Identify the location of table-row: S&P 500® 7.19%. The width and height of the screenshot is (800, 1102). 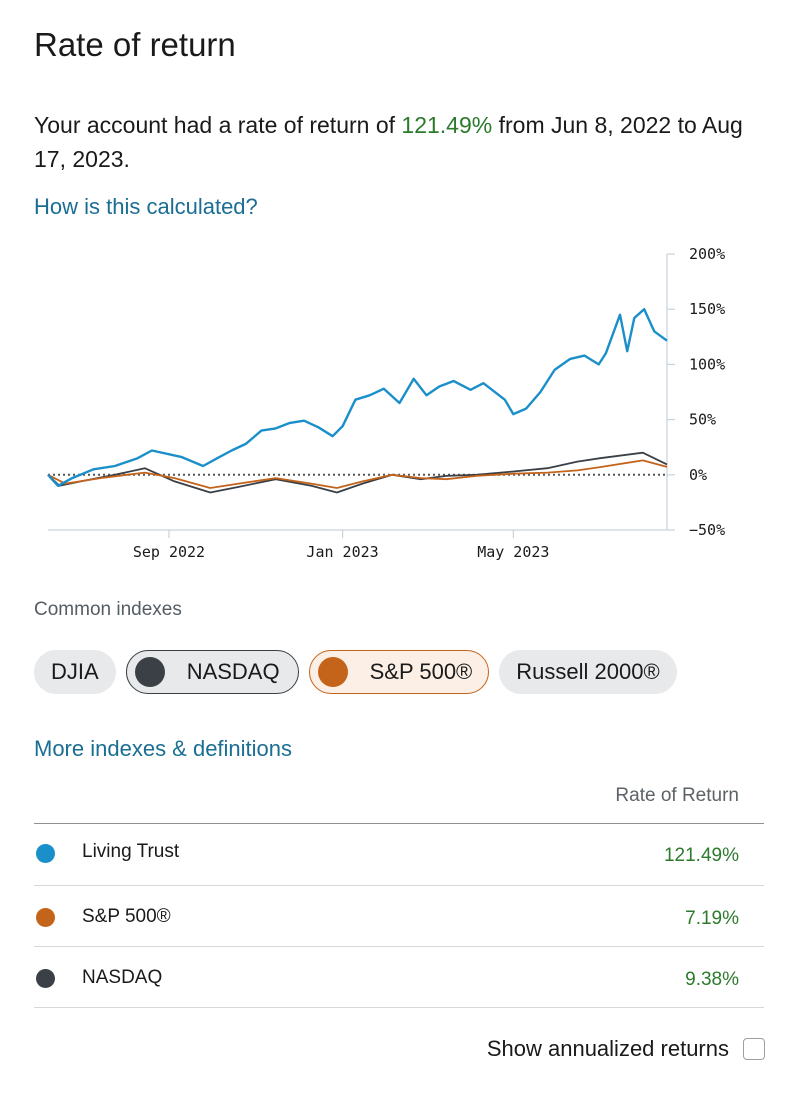
(399, 916).